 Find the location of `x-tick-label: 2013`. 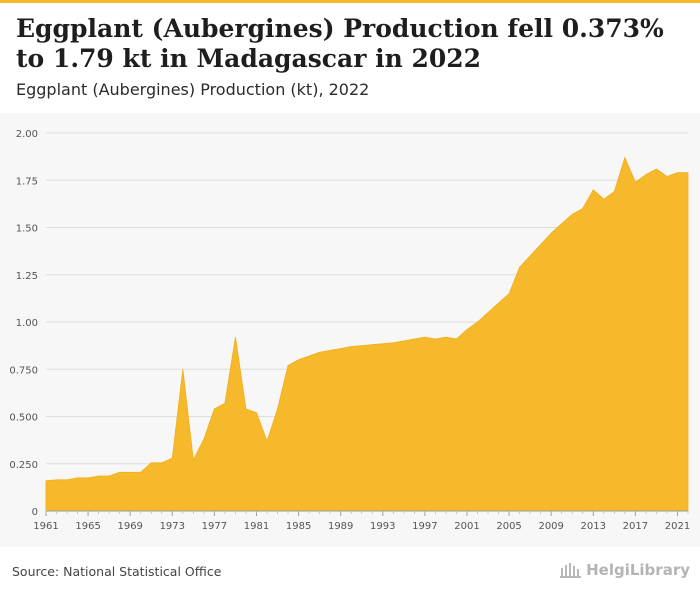

x-tick-label: 2013 is located at coordinates (593, 526).